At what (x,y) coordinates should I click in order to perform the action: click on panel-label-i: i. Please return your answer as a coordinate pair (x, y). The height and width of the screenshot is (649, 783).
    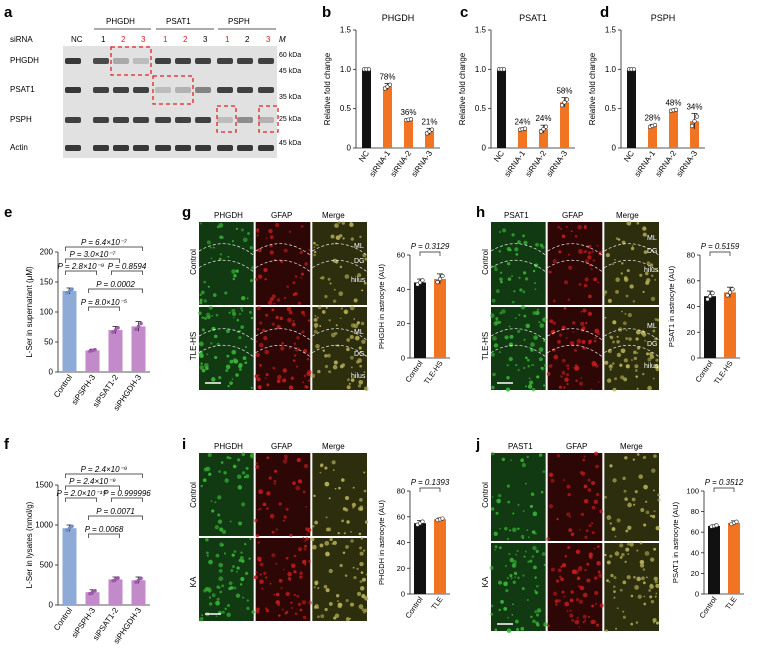
    Looking at the image, I should click on (184, 444).